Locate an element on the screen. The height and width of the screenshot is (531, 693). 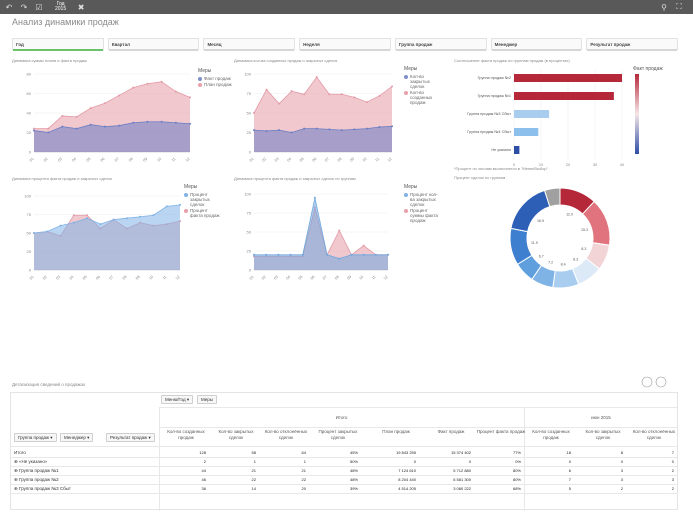
cell-value: 18 is located at coordinates (568, 452).